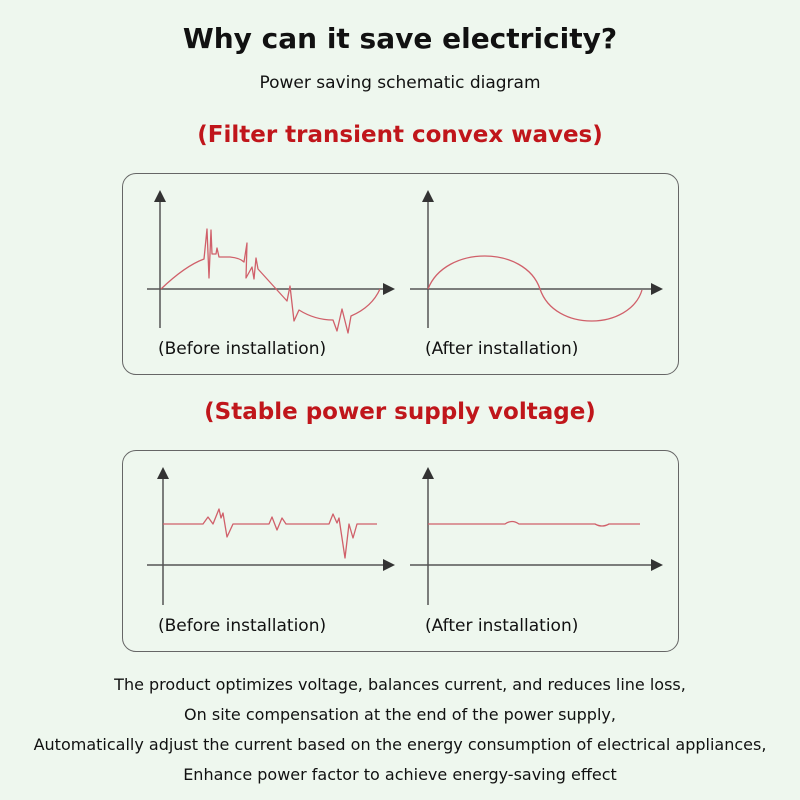 This screenshot has height=800, width=800. Describe the element at coordinates (400, 412) in the screenshot. I see `section-heading-stable: (Stable power supply voltage)` at that location.